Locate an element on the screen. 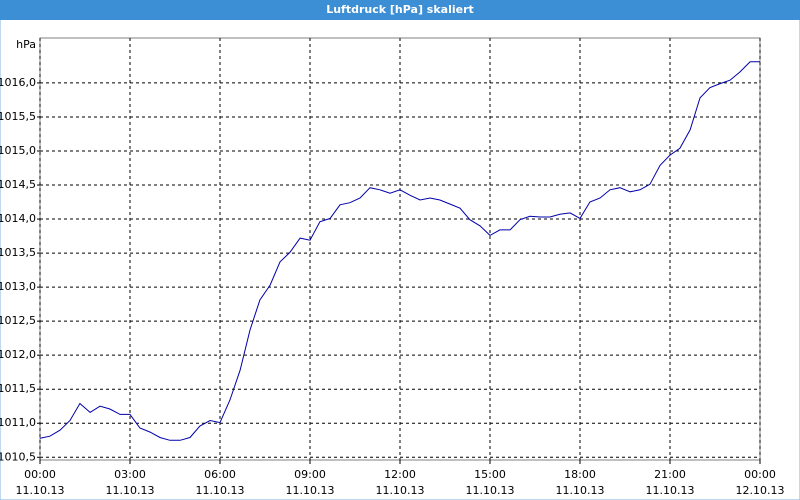  y-tick-label: 1012,0 is located at coordinates (18, 354).